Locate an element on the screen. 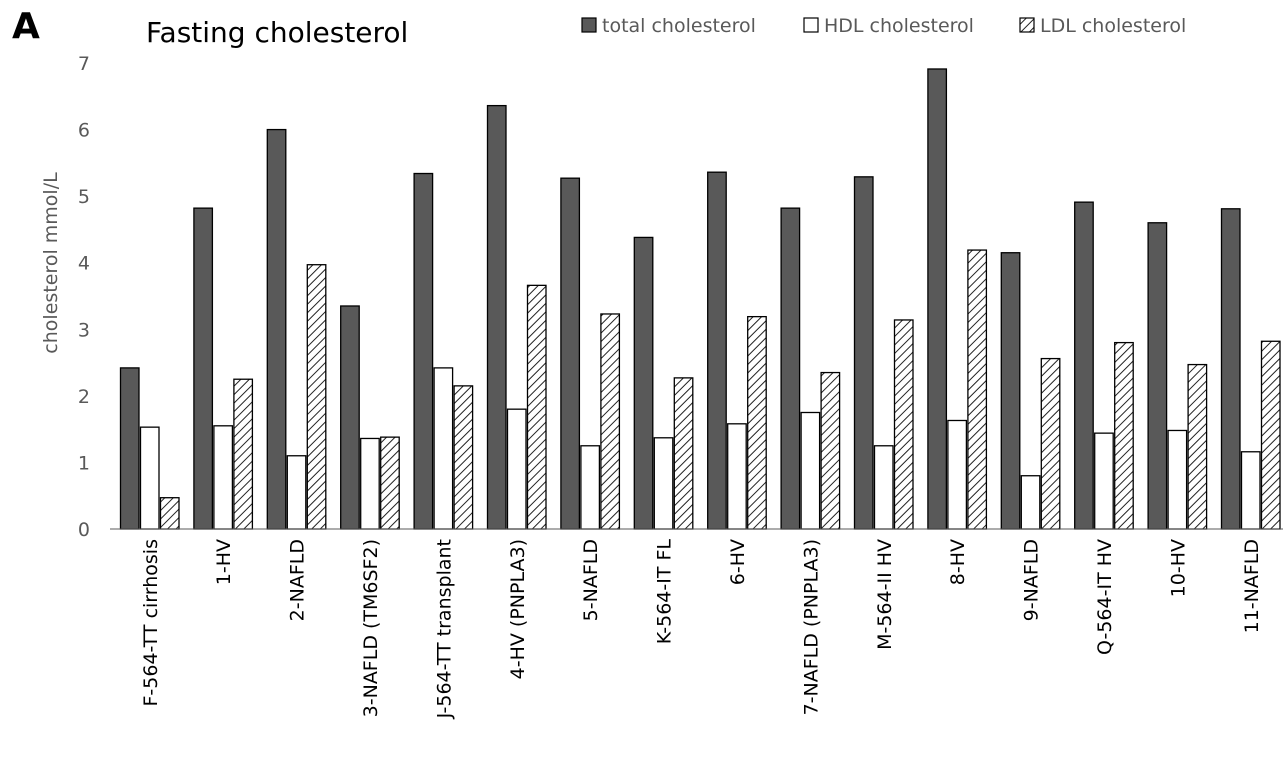  y-tick-label: 4 is located at coordinates (84, 264).